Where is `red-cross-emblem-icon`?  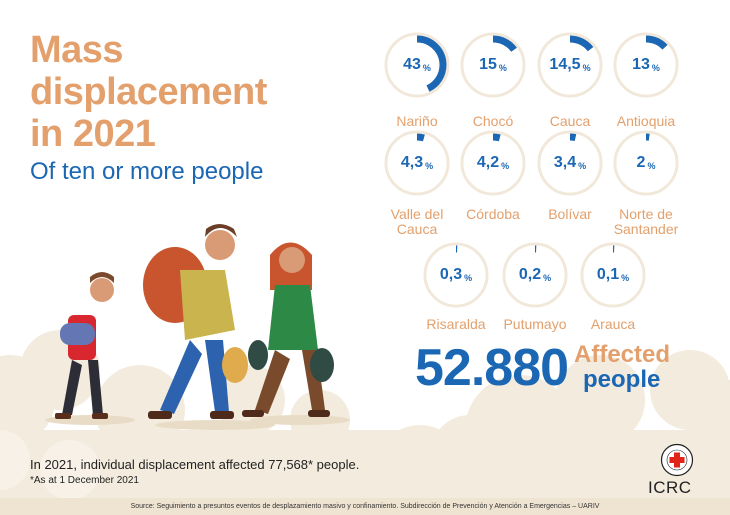
red-cross-emblem-icon is located at coordinates (677, 460).